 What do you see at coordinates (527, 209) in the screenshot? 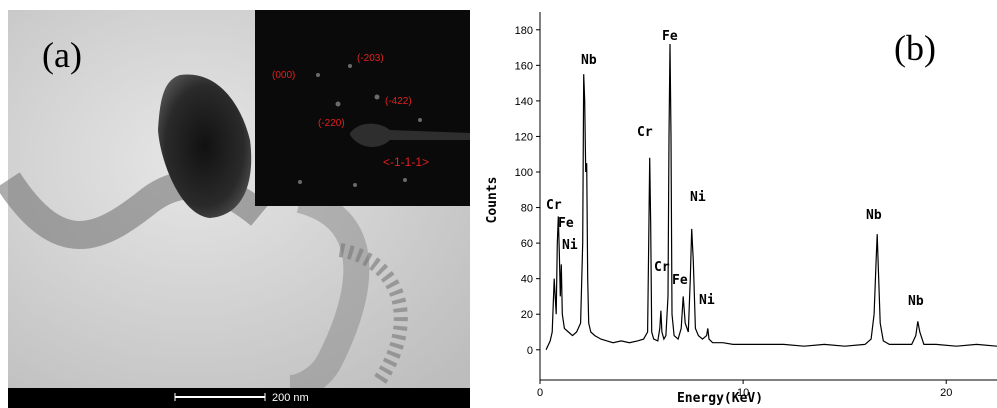
I see `y-tick-label: 80` at bounding box center [527, 209].